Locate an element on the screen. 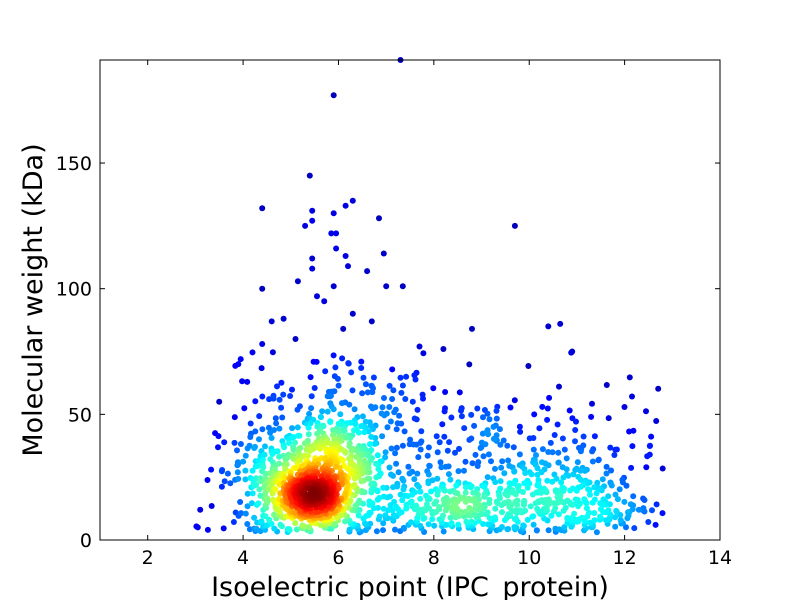 The width and height of the screenshot is (800, 600). x-tick-label: 6 is located at coordinates (338, 558).